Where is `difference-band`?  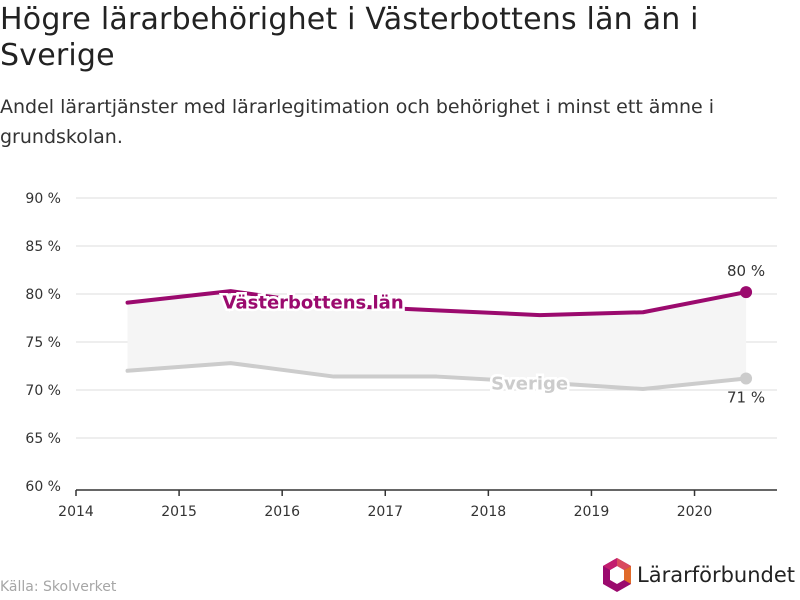
difference-band is located at coordinates (437, 340).